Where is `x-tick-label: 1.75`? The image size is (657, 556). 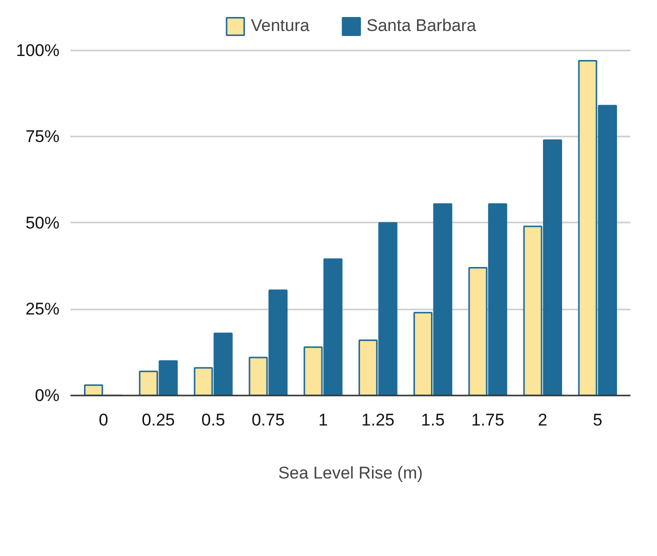
x-tick-label: 1.75 is located at coordinates (487, 420).